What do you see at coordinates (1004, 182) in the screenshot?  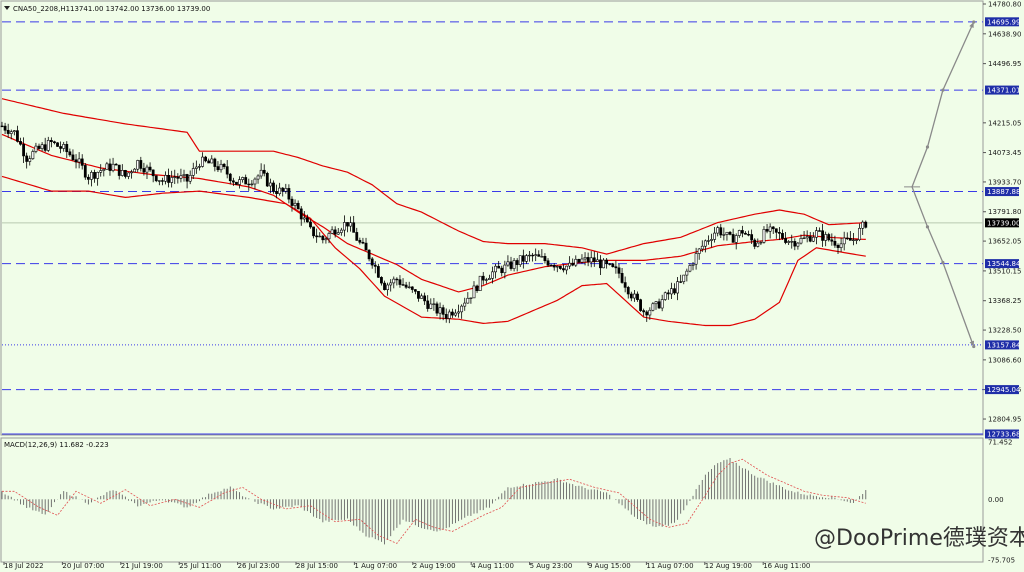 I see `price-tick-label: 13933.70` at bounding box center [1004, 182].